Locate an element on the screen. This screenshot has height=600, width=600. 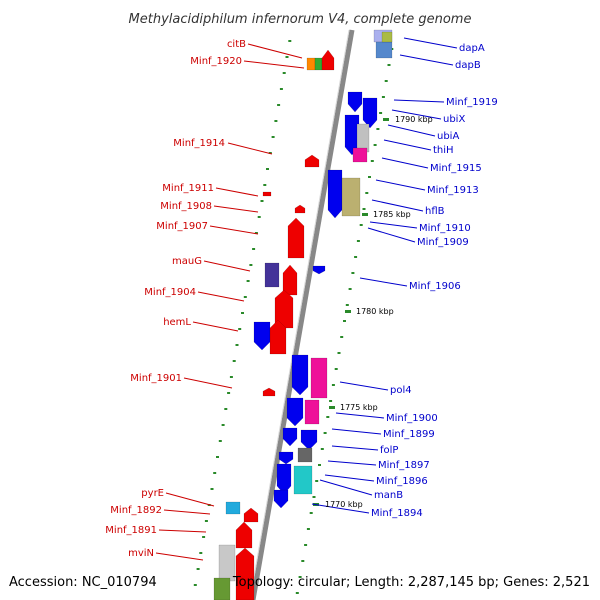
gene-minf-1907 is located at coordinates (296, 238).